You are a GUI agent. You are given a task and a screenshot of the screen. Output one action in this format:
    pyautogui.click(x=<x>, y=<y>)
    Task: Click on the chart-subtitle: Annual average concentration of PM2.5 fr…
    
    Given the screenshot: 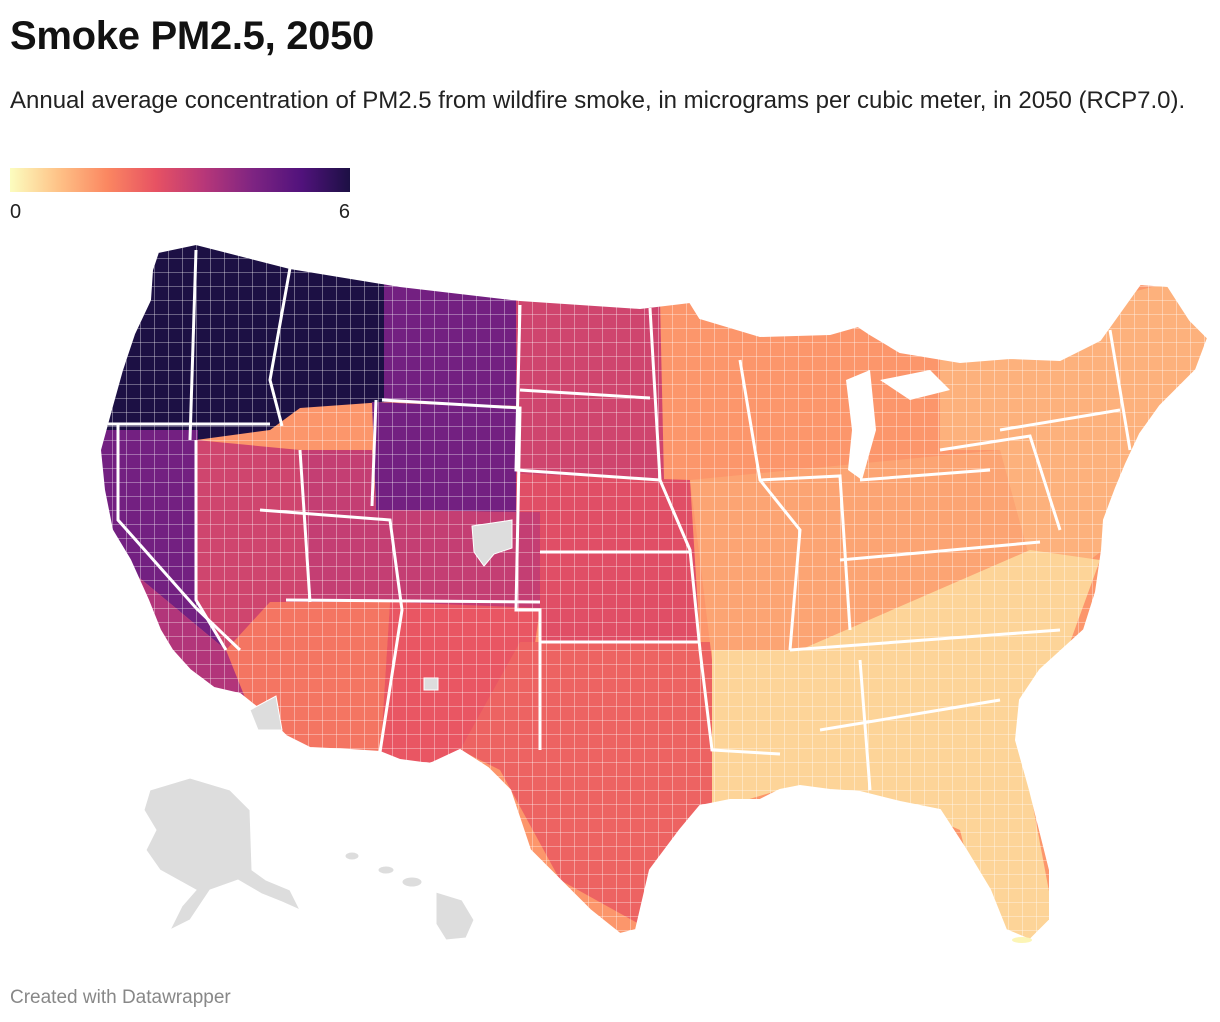 What is the action you would take?
    pyautogui.click(x=598, y=100)
    